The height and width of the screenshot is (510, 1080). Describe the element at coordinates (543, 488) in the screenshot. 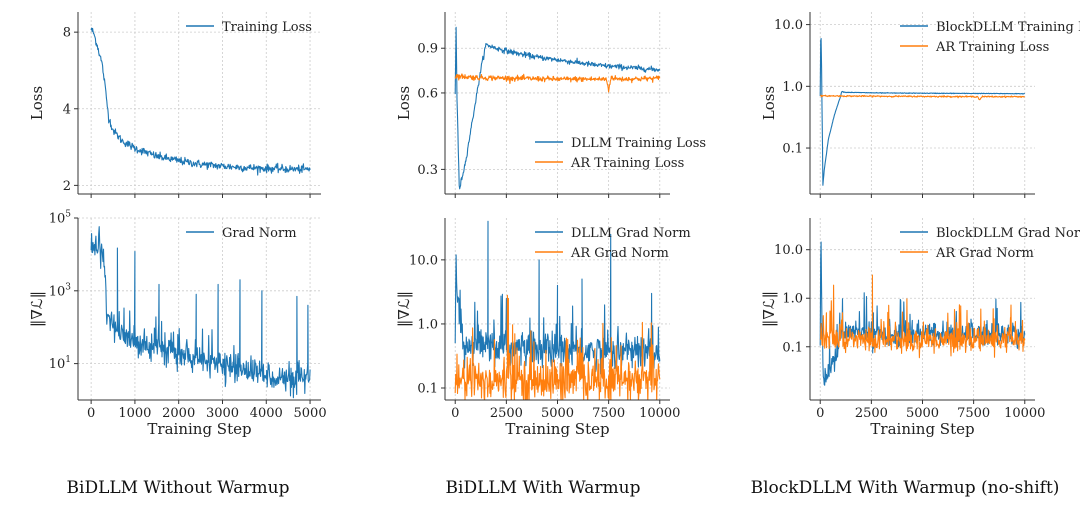

I see `caption-bidllm-with-warmup: BiDLLM With Warmup` at that location.